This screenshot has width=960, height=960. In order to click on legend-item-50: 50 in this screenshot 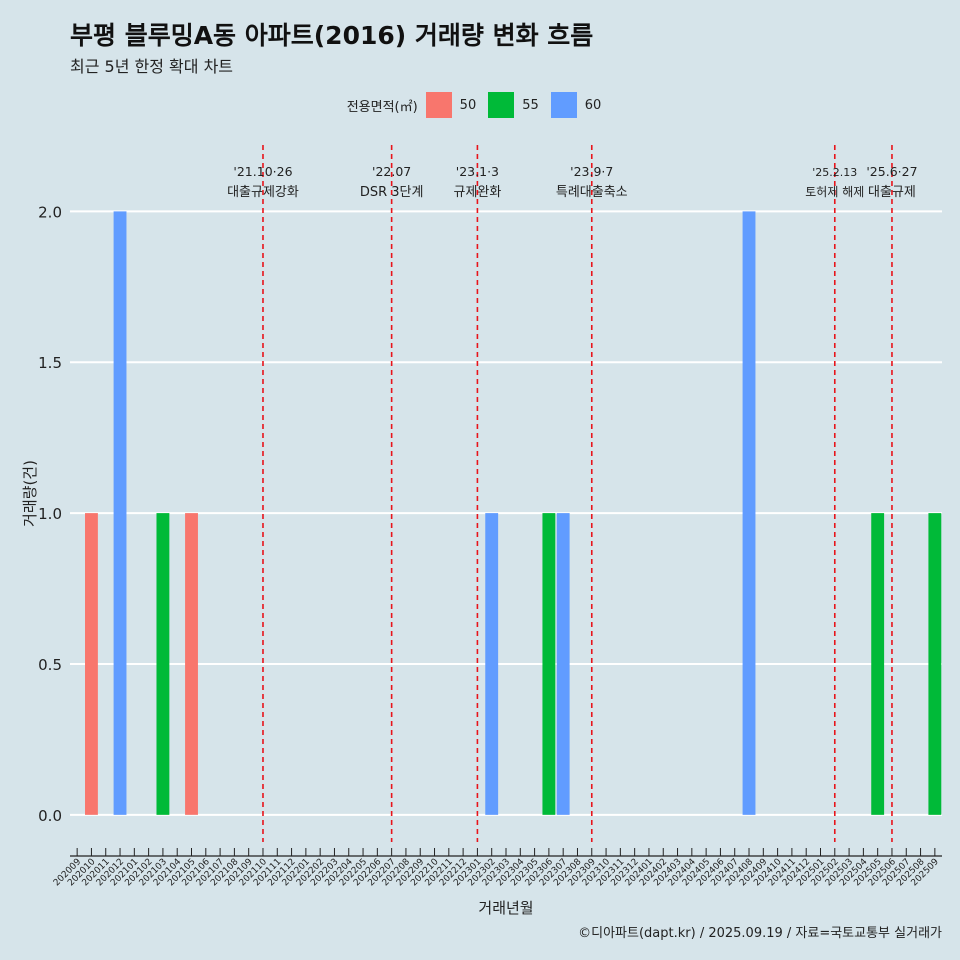, I will do `click(451, 105)`.